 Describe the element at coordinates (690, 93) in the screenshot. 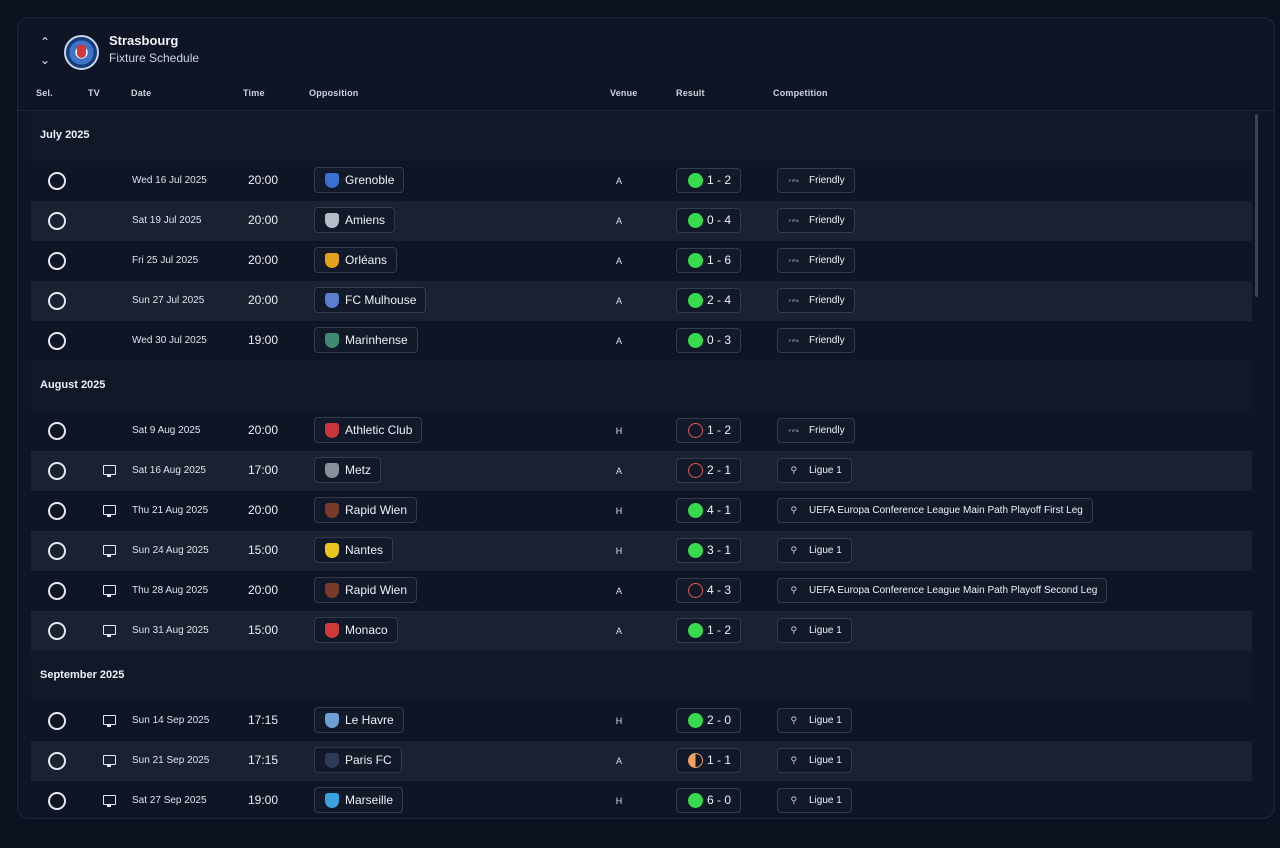

I see `column-header-result: Result` at that location.